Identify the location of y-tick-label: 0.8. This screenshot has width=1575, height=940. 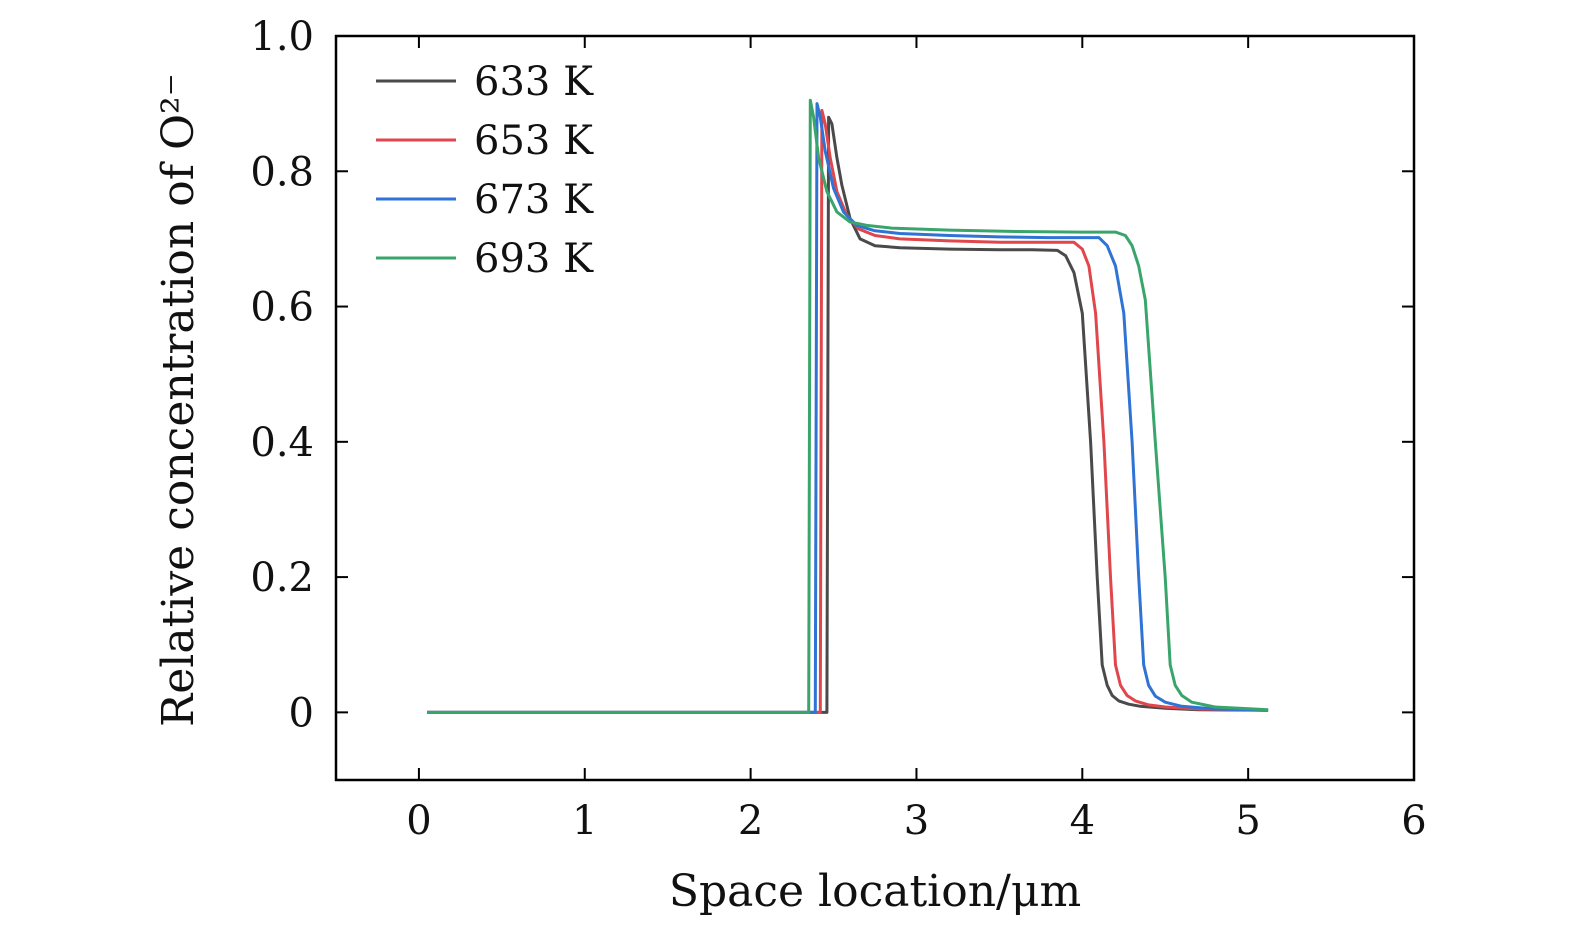
(282, 172).